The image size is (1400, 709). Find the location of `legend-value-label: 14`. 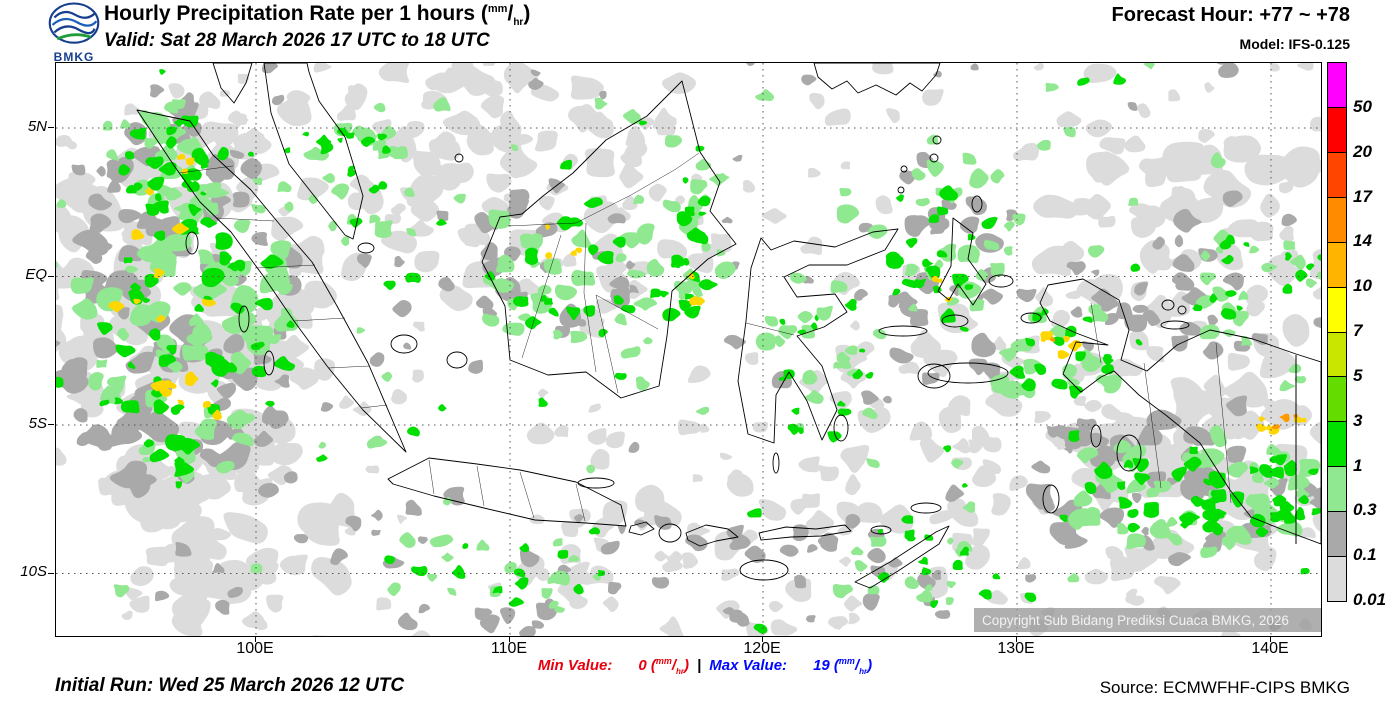

legend-value-label: 14 is located at coordinates (1362, 241).